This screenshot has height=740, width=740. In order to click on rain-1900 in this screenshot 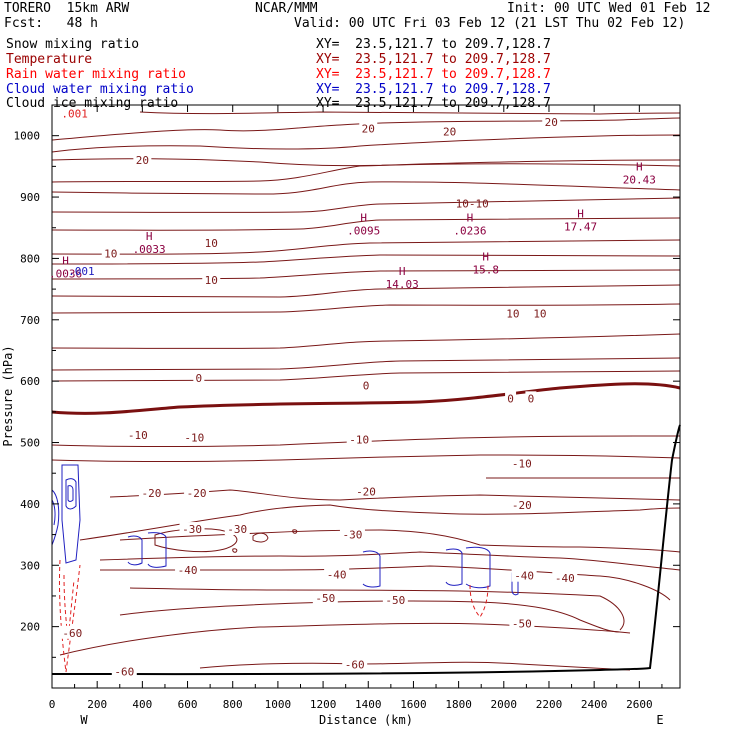, I will do `click(479, 601)`.